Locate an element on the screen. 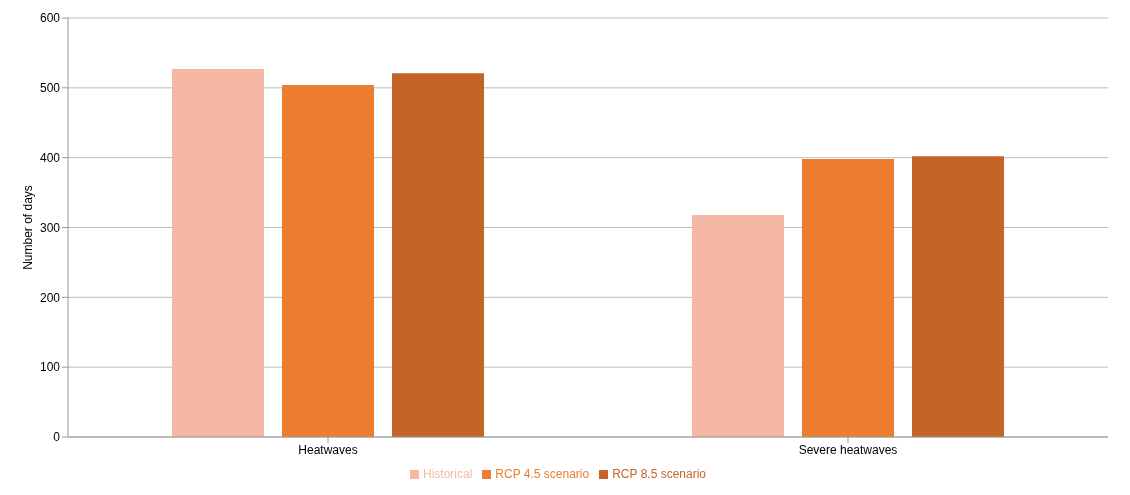 The width and height of the screenshot is (1130, 495). y-tick-label: 0 is located at coordinates (57, 437).